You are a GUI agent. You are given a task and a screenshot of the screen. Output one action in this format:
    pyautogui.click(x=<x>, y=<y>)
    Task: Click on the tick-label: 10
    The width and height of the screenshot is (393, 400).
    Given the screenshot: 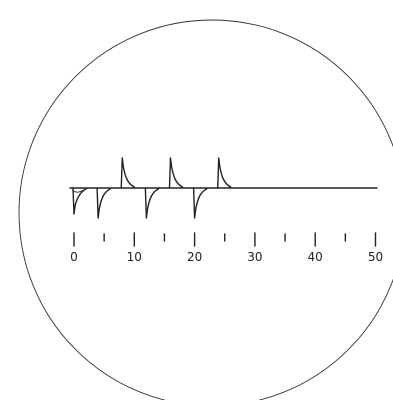 What is the action you would take?
    pyautogui.click(x=134, y=257)
    